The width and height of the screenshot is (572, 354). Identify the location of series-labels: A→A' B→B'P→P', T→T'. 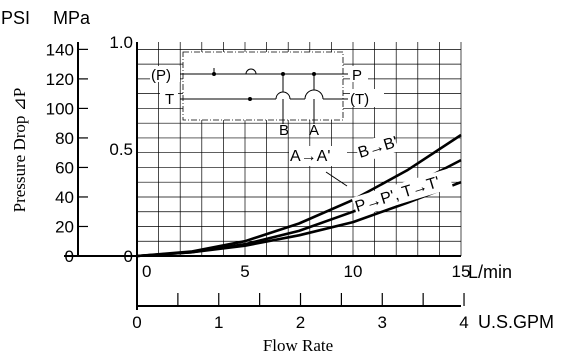
(371, 175).